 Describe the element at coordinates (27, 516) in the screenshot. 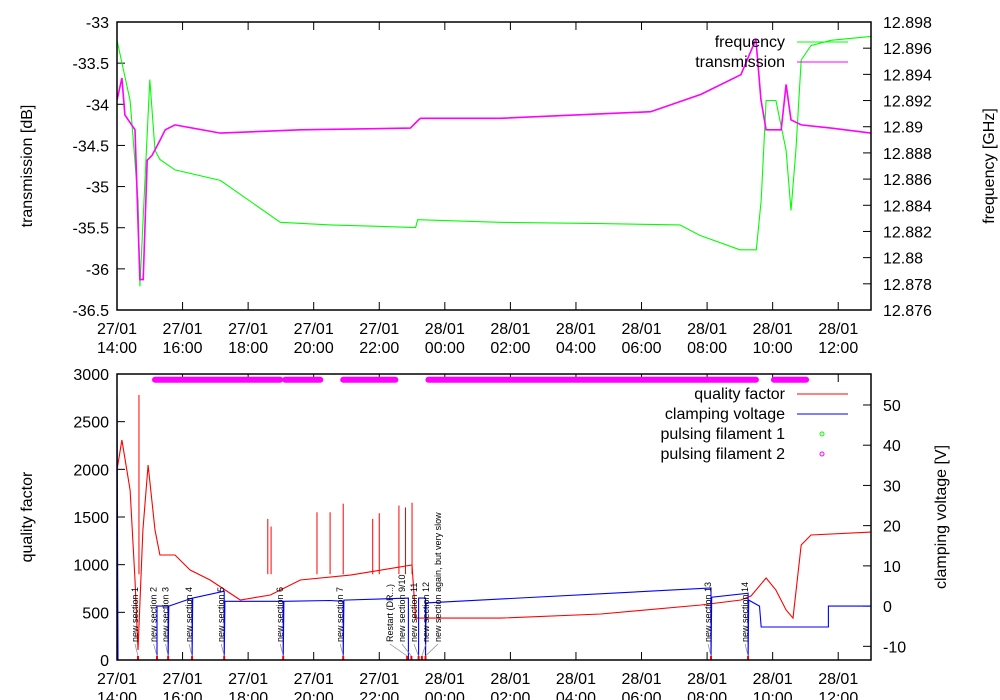

I see `y-axis-label: quality factor` at that location.